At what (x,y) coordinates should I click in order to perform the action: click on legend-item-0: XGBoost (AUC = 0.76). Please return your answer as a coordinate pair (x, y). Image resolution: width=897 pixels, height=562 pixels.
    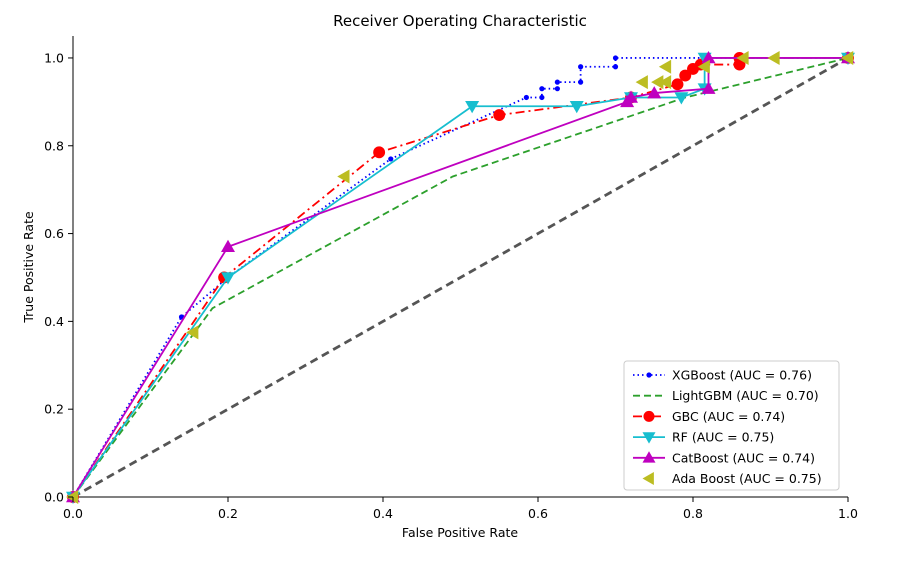
    Looking at the image, I should click on (722, 375).